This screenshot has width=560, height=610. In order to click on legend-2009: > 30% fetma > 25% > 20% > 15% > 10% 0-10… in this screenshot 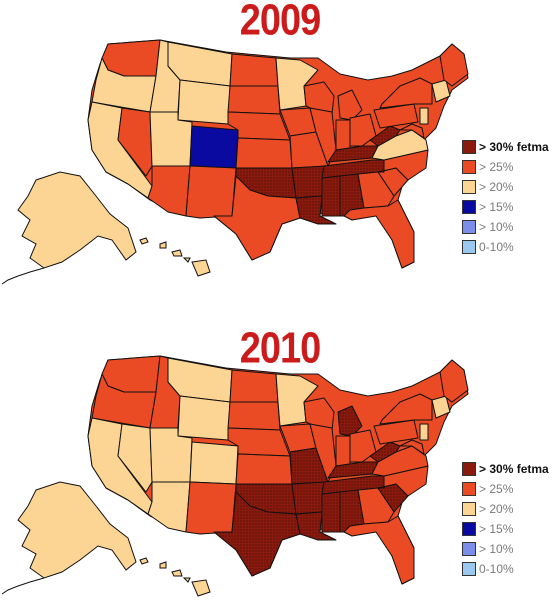, I will do `click(505, 198)`.